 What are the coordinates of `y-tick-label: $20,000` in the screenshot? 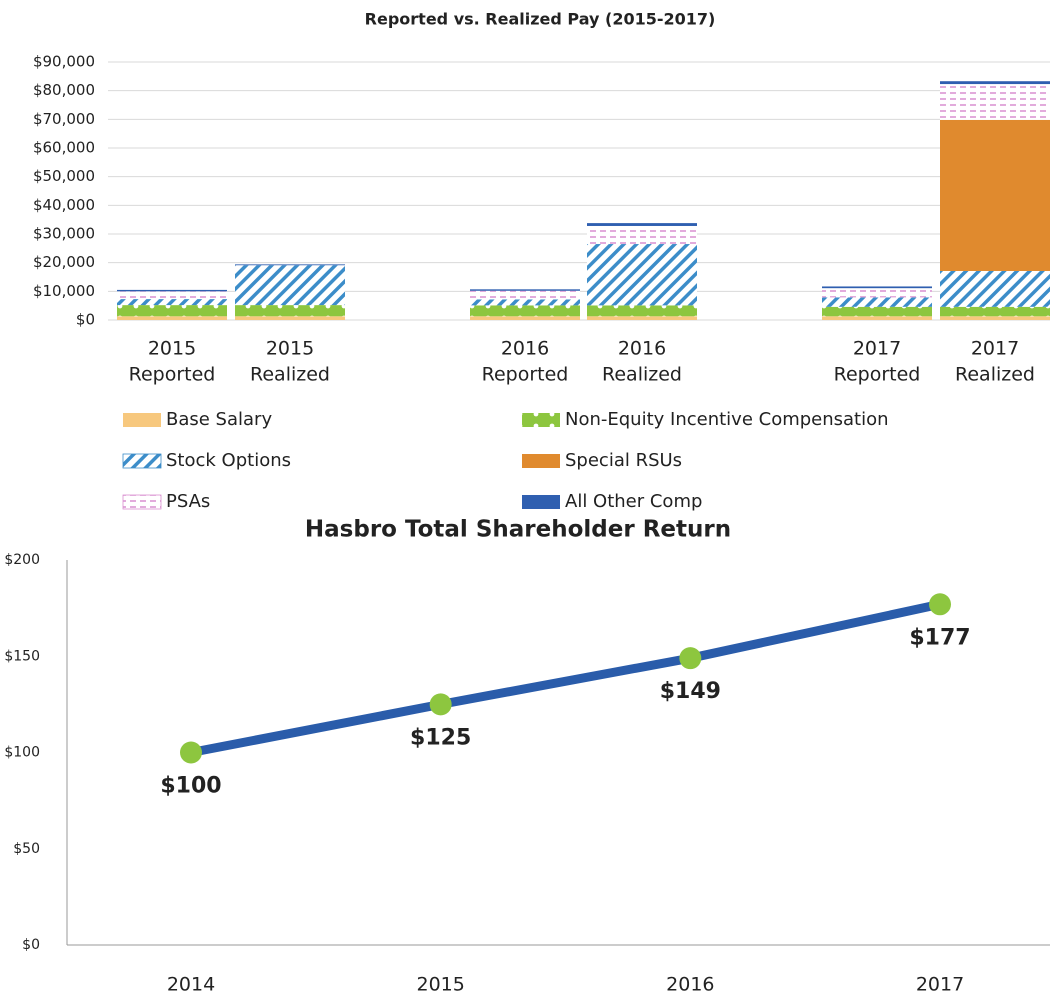 It's located at (64, 262).